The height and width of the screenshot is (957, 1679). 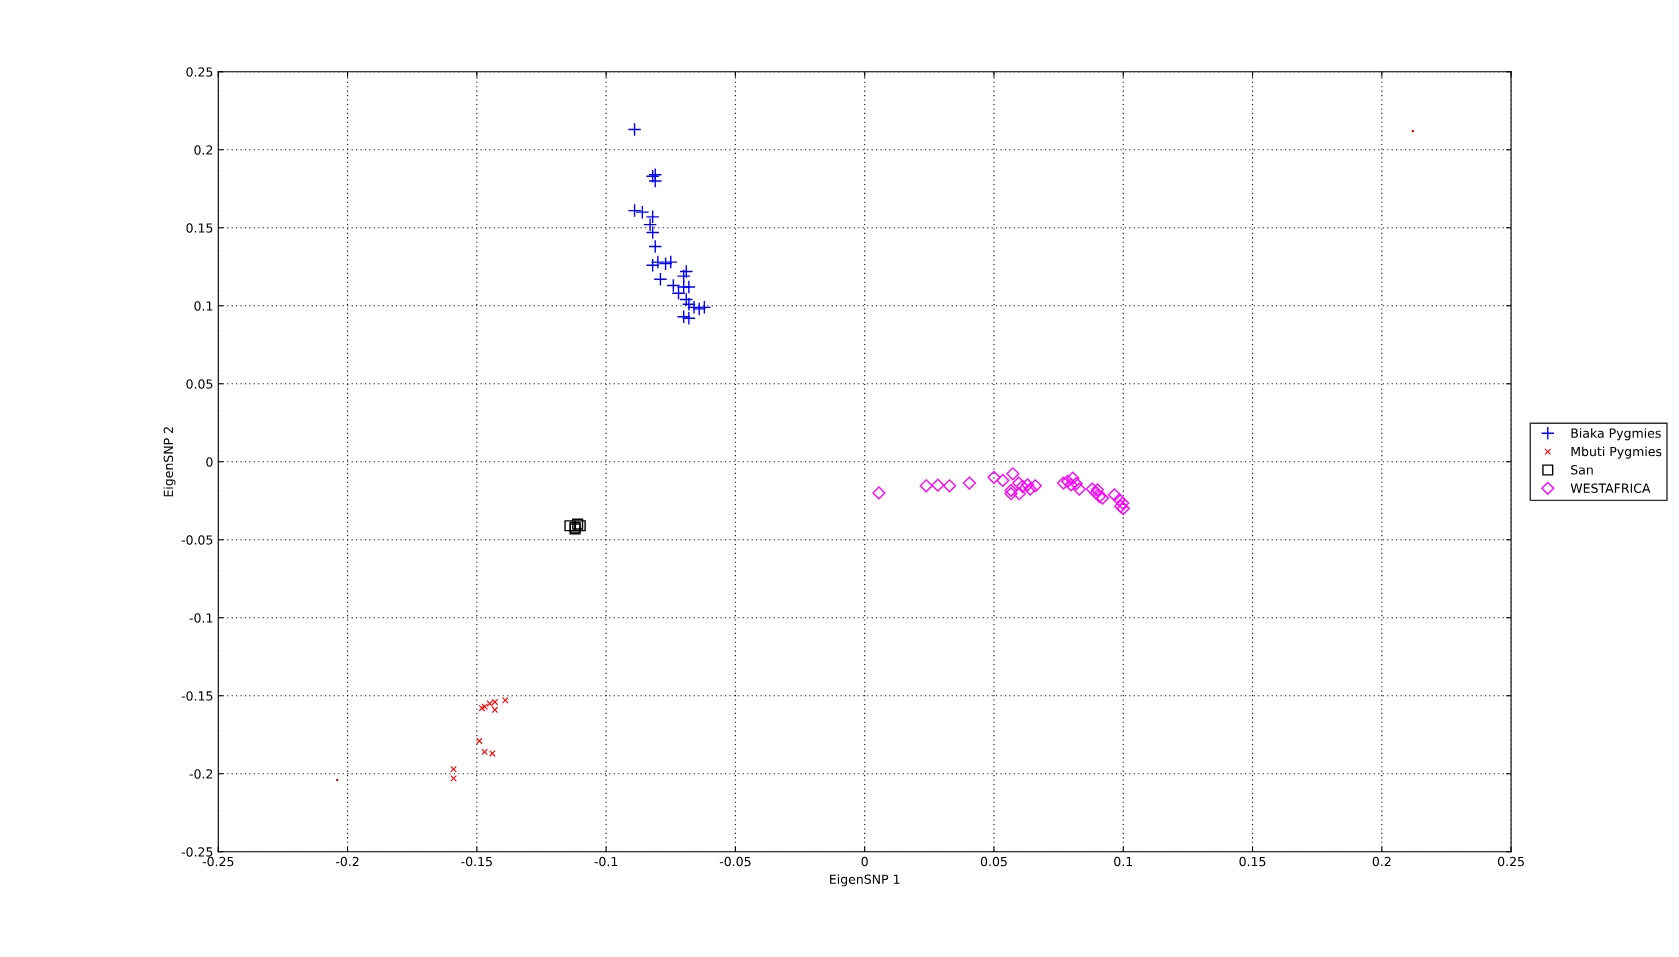 What do you see at coordinates (1582, 470) in the screenshot?
I see `legend-label: San` at bounding box center [1582, 470].